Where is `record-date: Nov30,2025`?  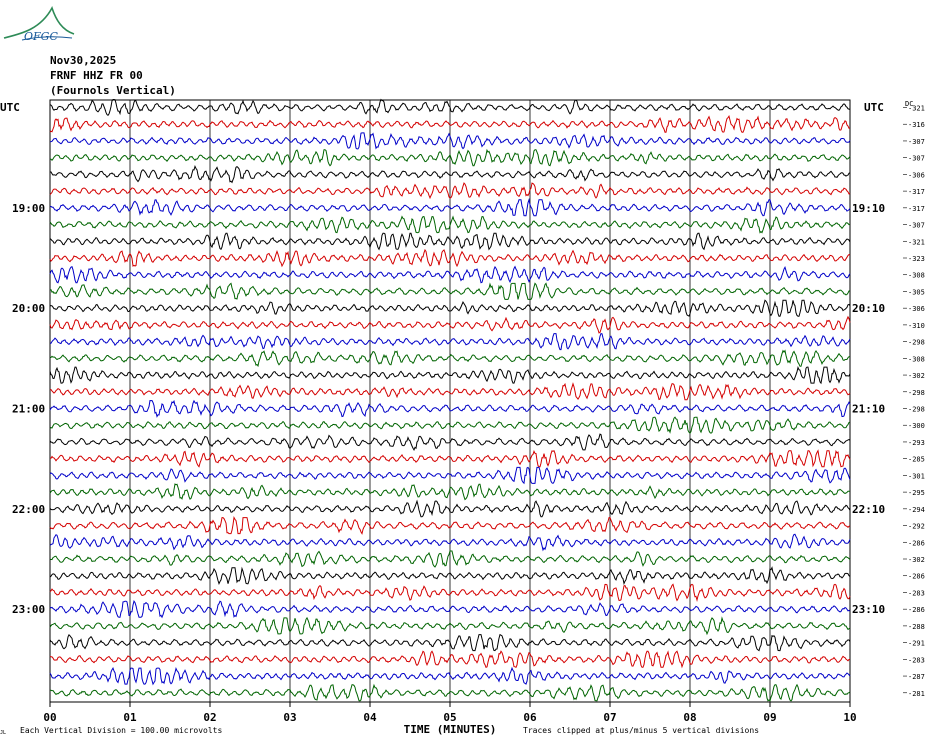
record-date: Nov30,2025 is located at coordinates (83, 60).